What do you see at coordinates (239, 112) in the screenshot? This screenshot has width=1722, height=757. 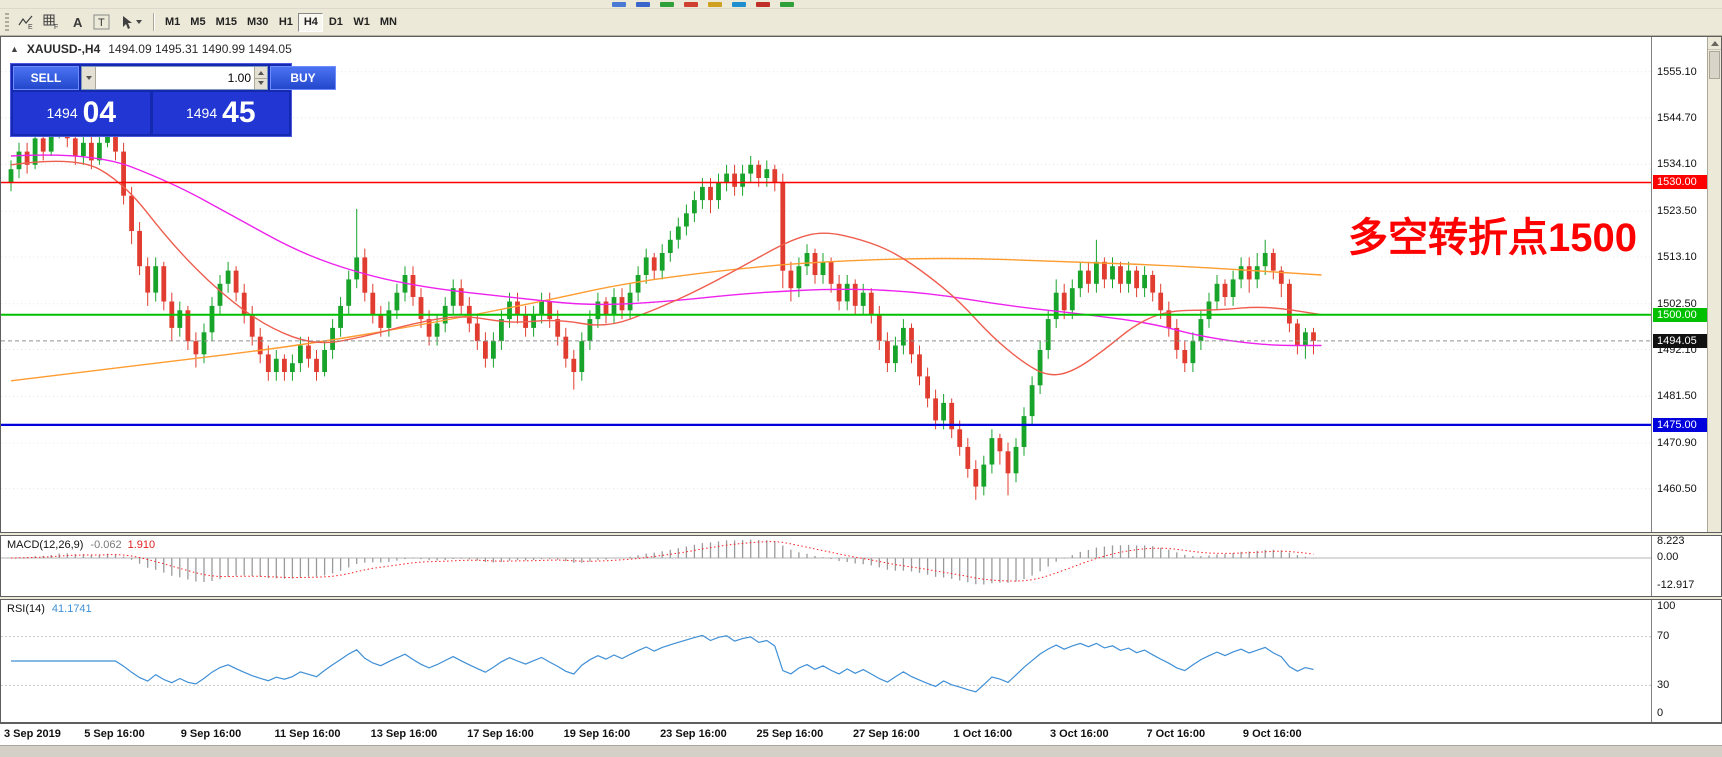 I see `buy-price-pips: 45` at bounding box center [239, 112].